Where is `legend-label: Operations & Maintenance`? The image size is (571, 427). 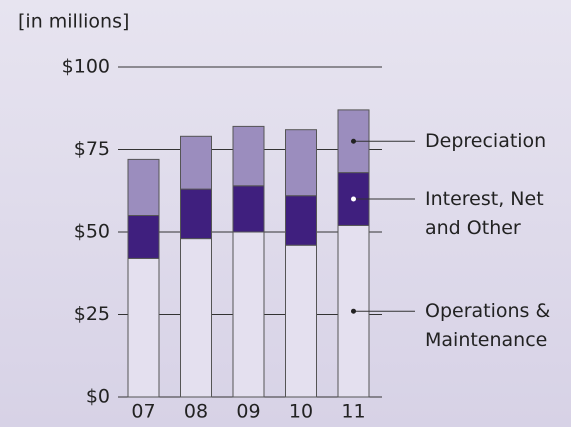 legend-label: Operations & Maintenance is located at coordinates (488, 326).